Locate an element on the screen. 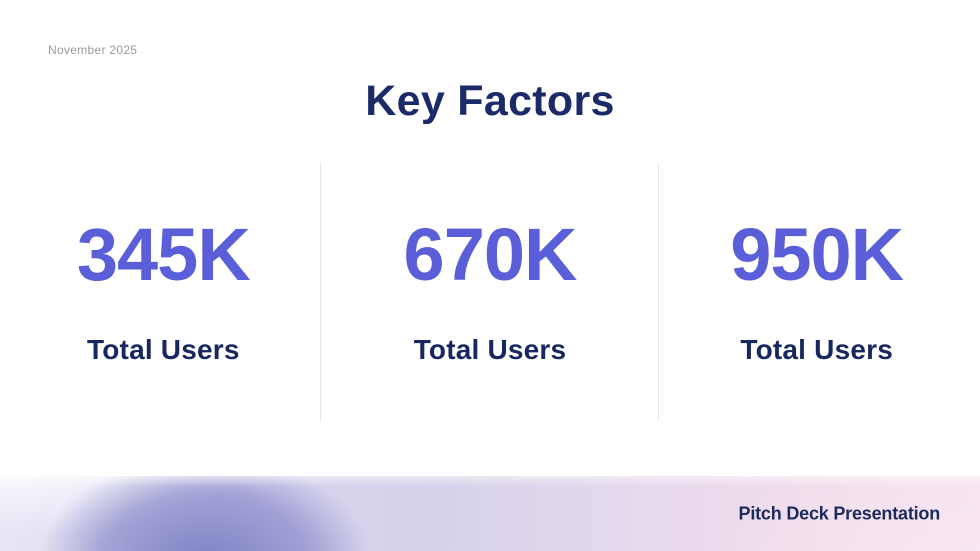 This screenshot has width=980, height=551. stat-value-2: 670K is located at coordinates (490, 254).